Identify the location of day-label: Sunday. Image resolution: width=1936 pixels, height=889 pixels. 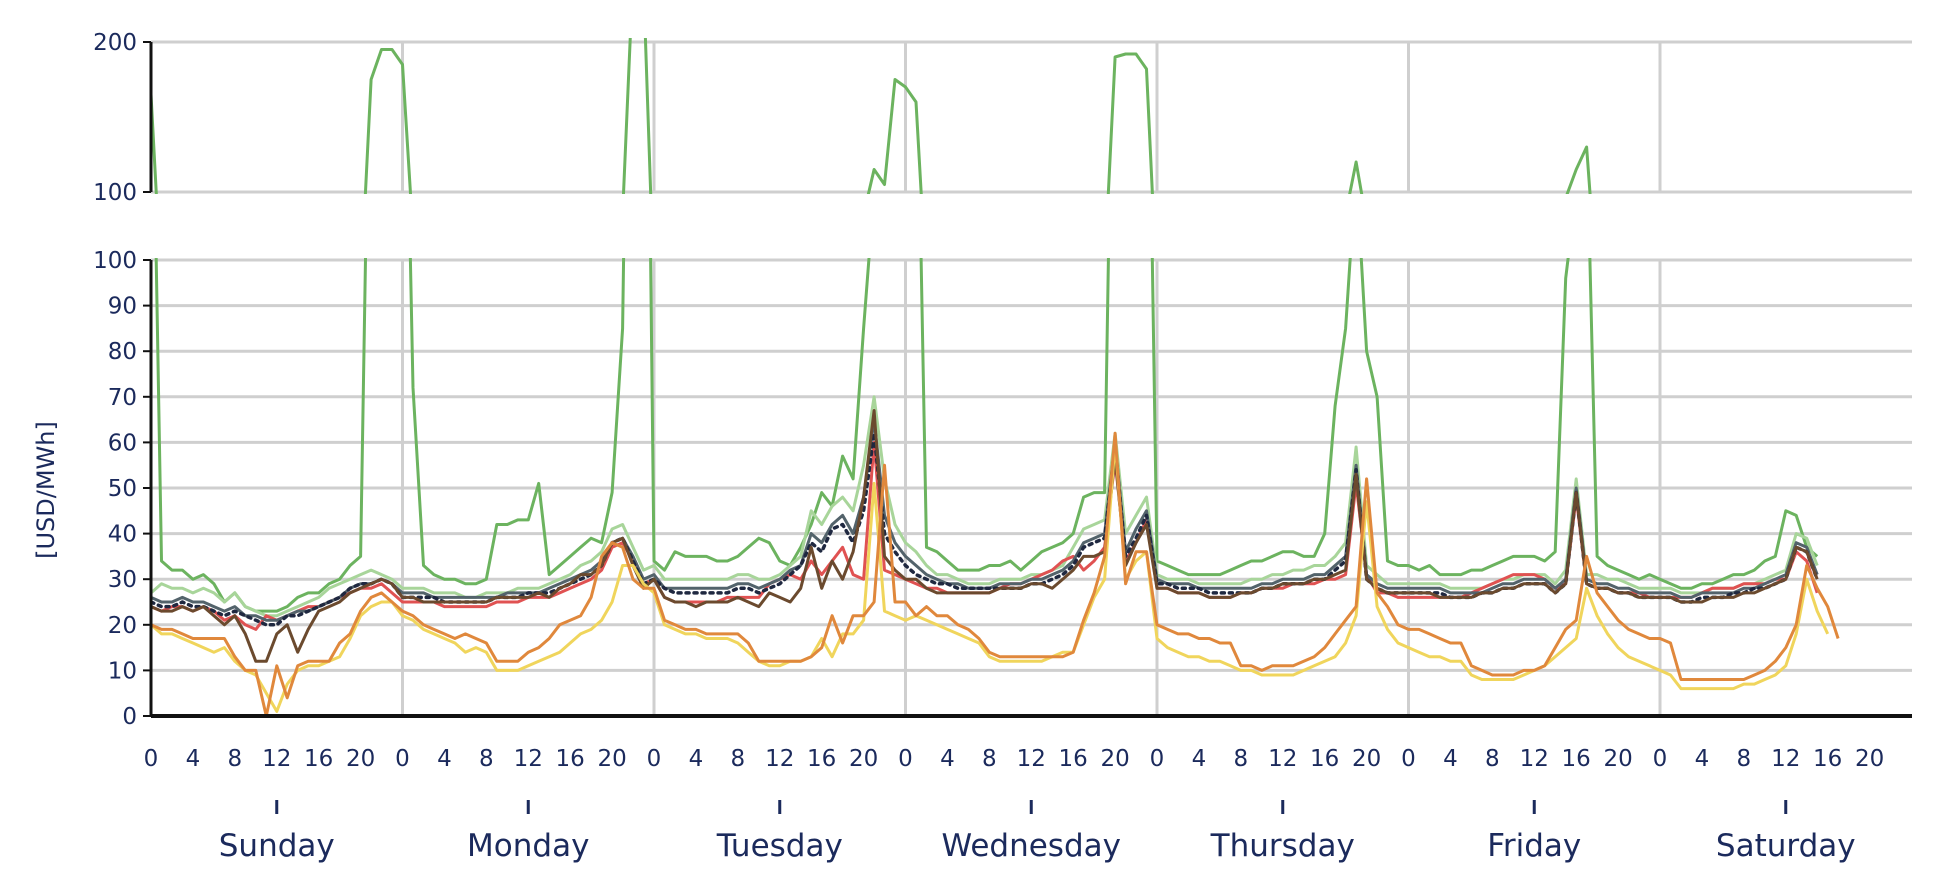
(277, 846).